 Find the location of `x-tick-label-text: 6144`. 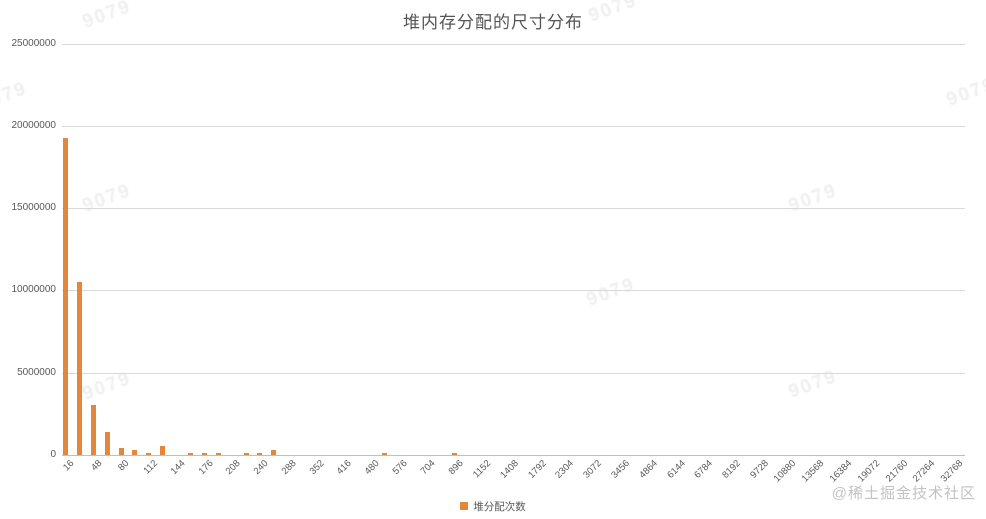

x-tick-label-text: 6144 is located at coordinates (676, 469).